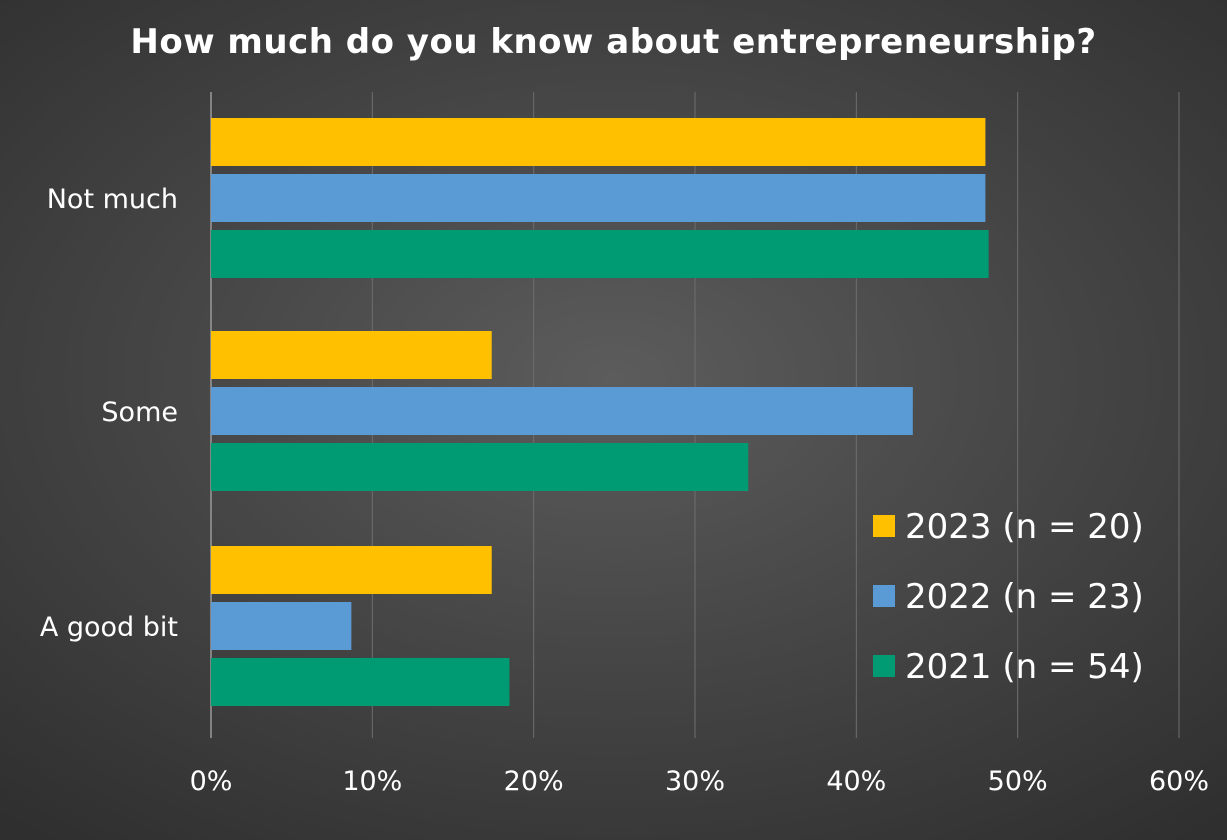  Describe the element at coordinates (139, 412) in the screenshot. I see `category-label: Some` at that location.